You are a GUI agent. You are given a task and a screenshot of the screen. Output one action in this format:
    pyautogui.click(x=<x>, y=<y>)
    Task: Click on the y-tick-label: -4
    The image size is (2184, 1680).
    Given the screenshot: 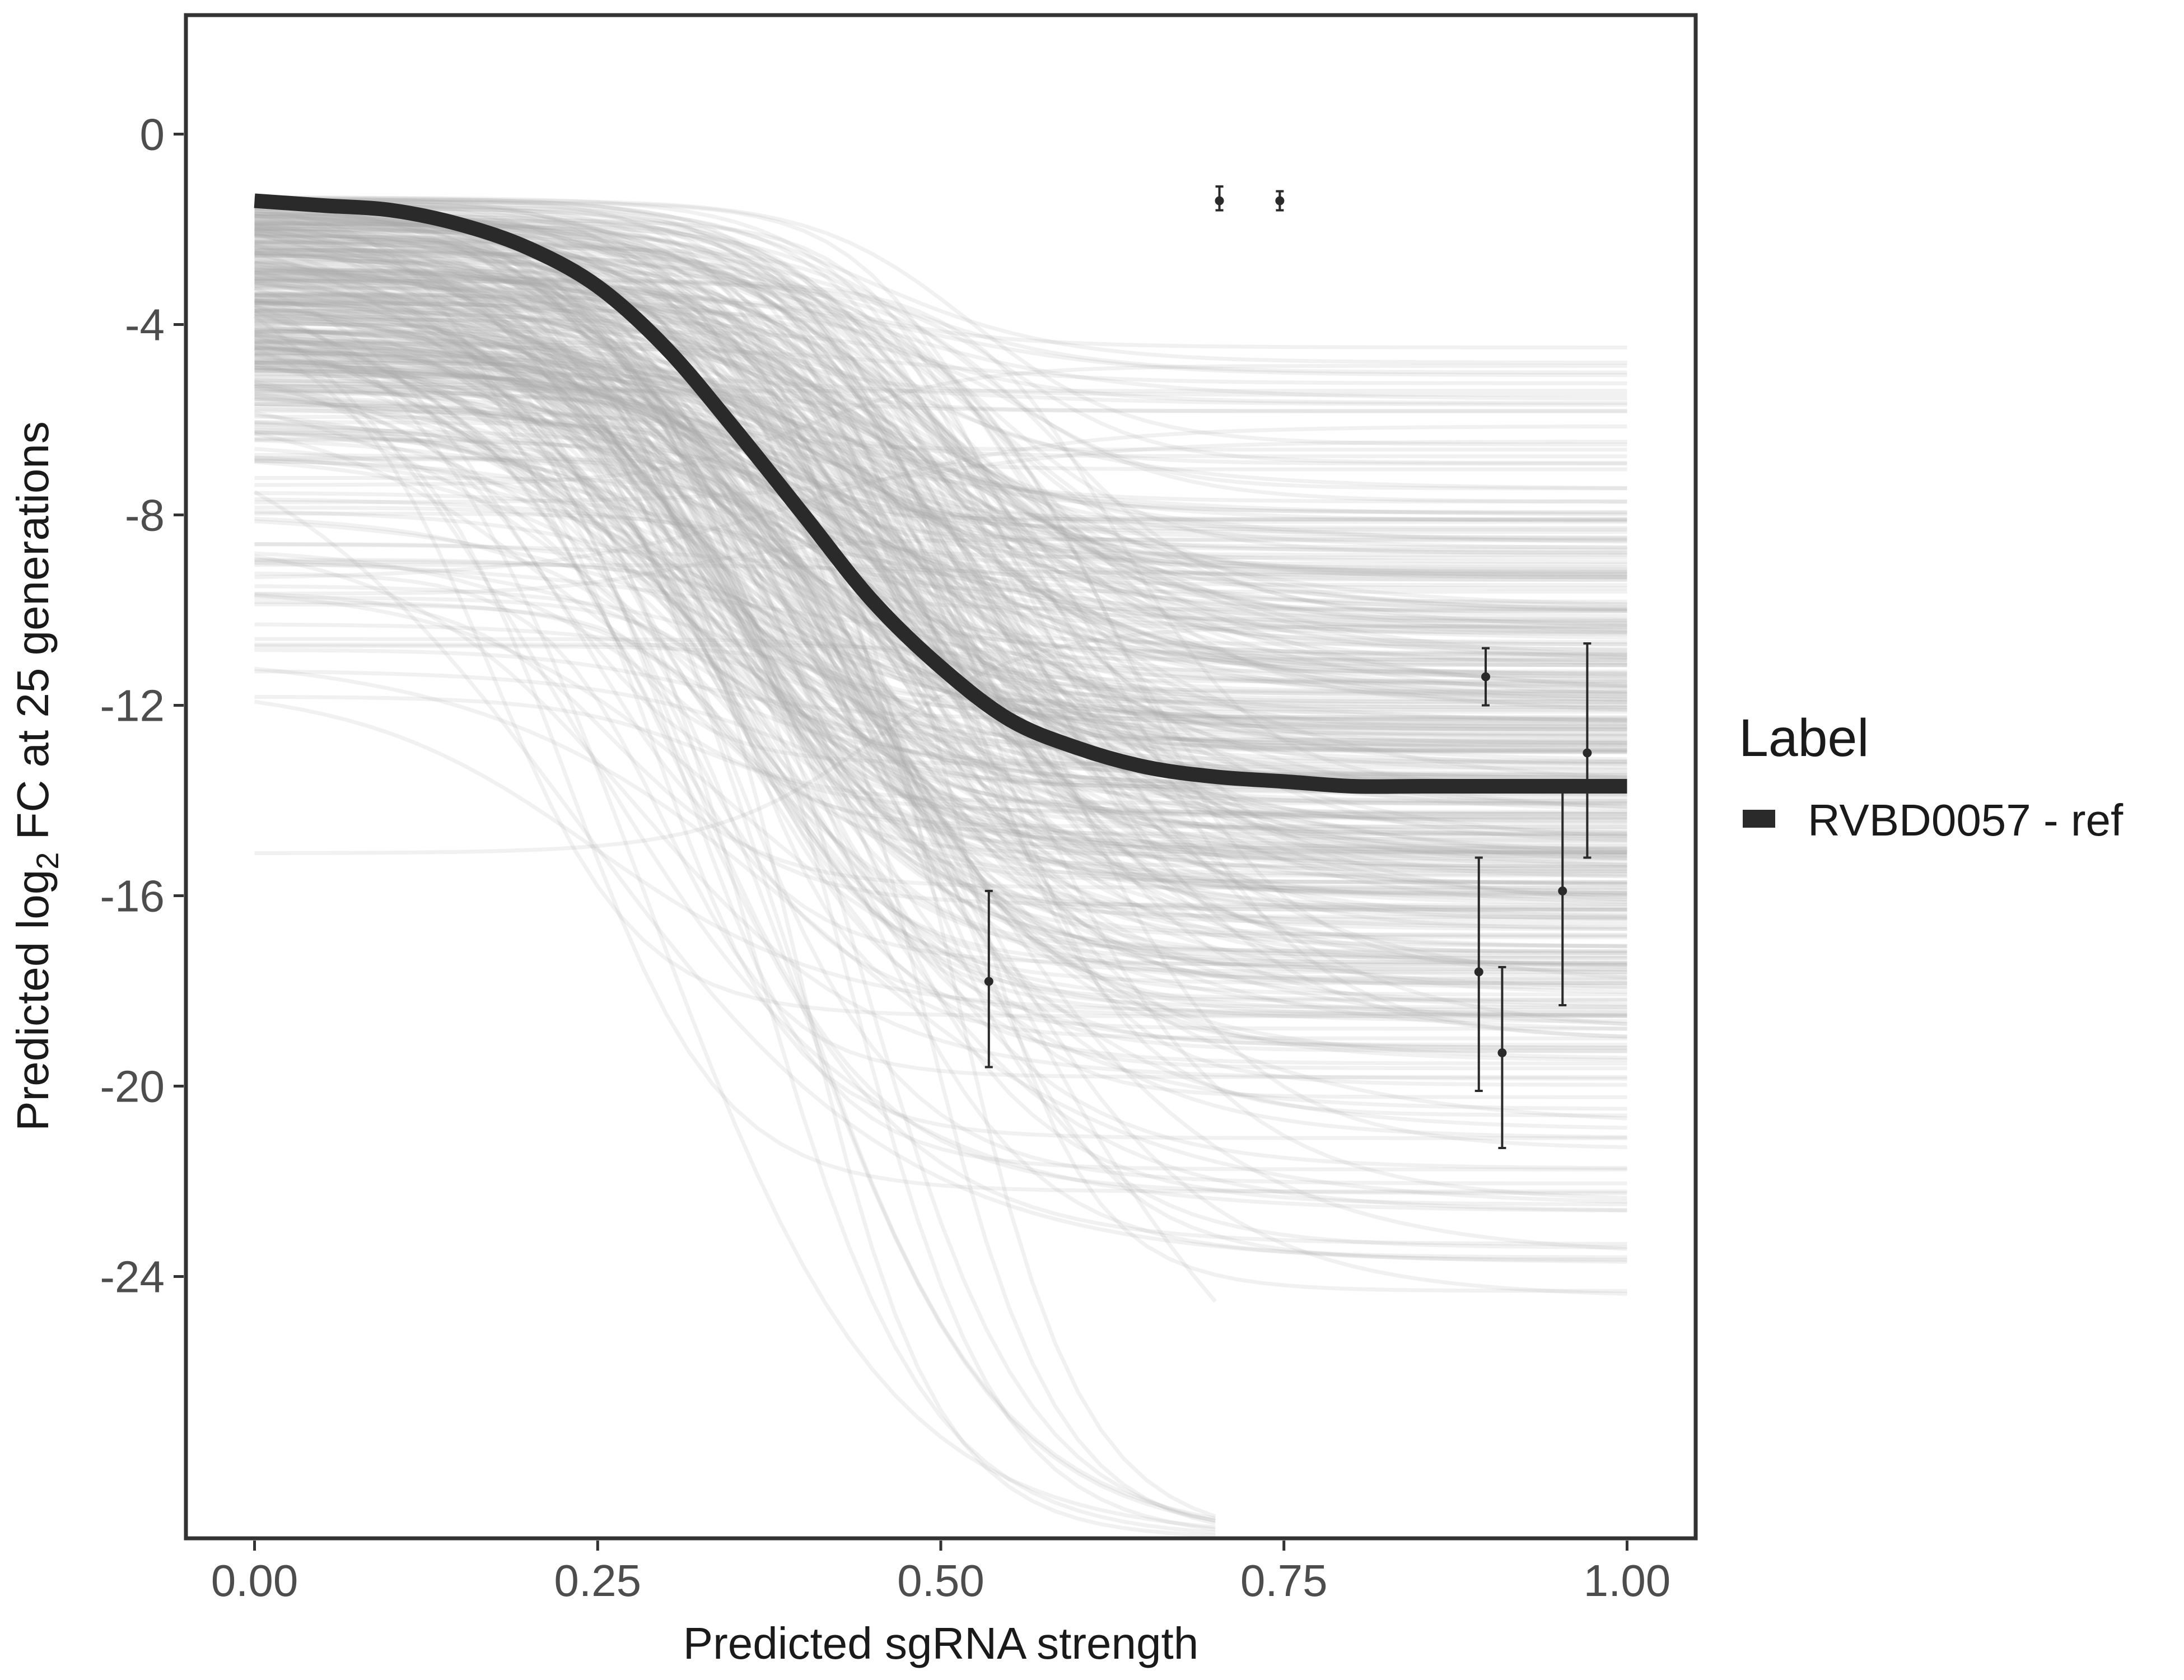 What is the action you would take?
    pyautogui.click(x=145, y=325)
    